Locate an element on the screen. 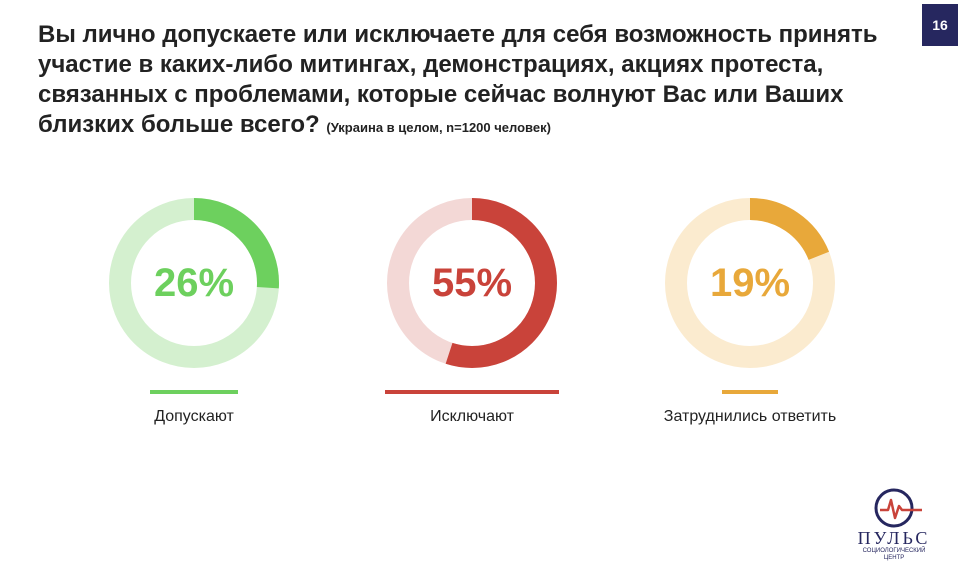 The image size is (960, 565). donut-value-allow: 26% is located at coordinates (194, 283).